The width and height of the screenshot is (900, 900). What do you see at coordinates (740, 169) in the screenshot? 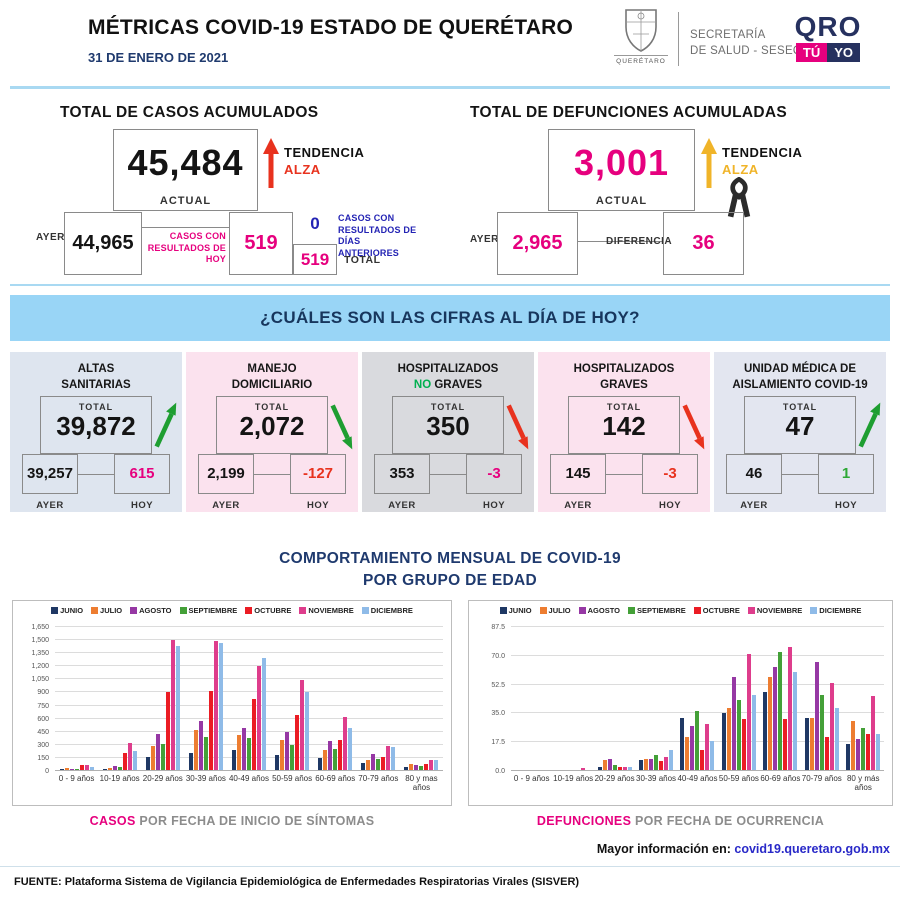
I see `deaths-trend-value: ALZA` at bounding box center [740, 169].